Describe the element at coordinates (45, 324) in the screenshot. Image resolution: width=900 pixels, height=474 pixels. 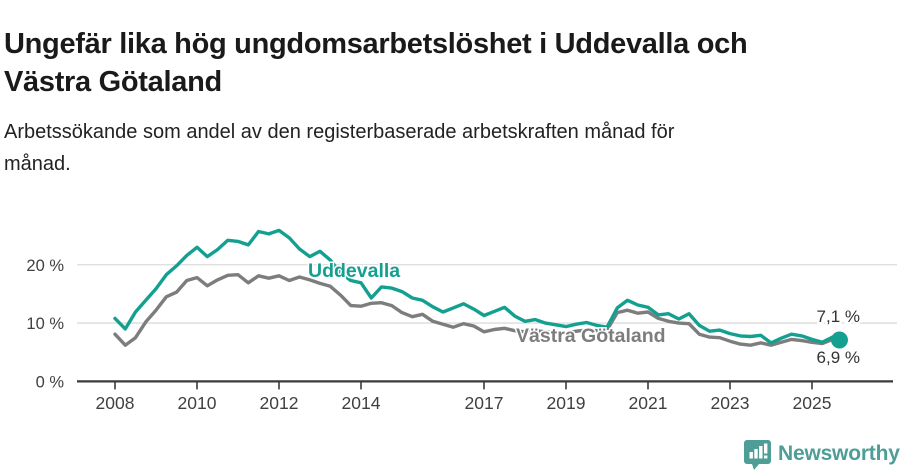
I see `y-tick-label-10: 10 %` at that location.